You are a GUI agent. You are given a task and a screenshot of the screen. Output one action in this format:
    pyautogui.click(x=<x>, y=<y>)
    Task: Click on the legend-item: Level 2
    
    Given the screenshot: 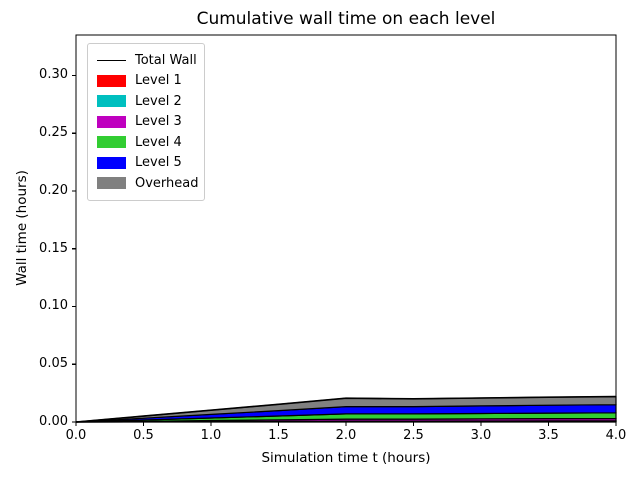 What is the action you would take?
    pyautogui.click(x=146, y=101)
    